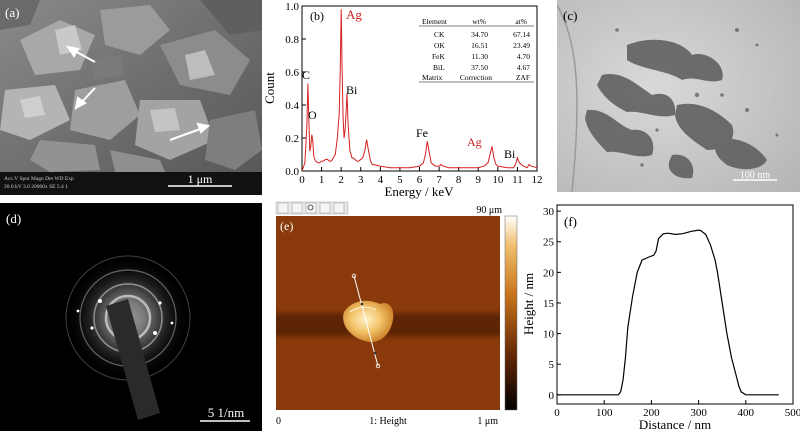  What do you see at coordinates (133, 359) in the screenshot?
I see `saed-beam-stopper` at bounding box center [133, 359].